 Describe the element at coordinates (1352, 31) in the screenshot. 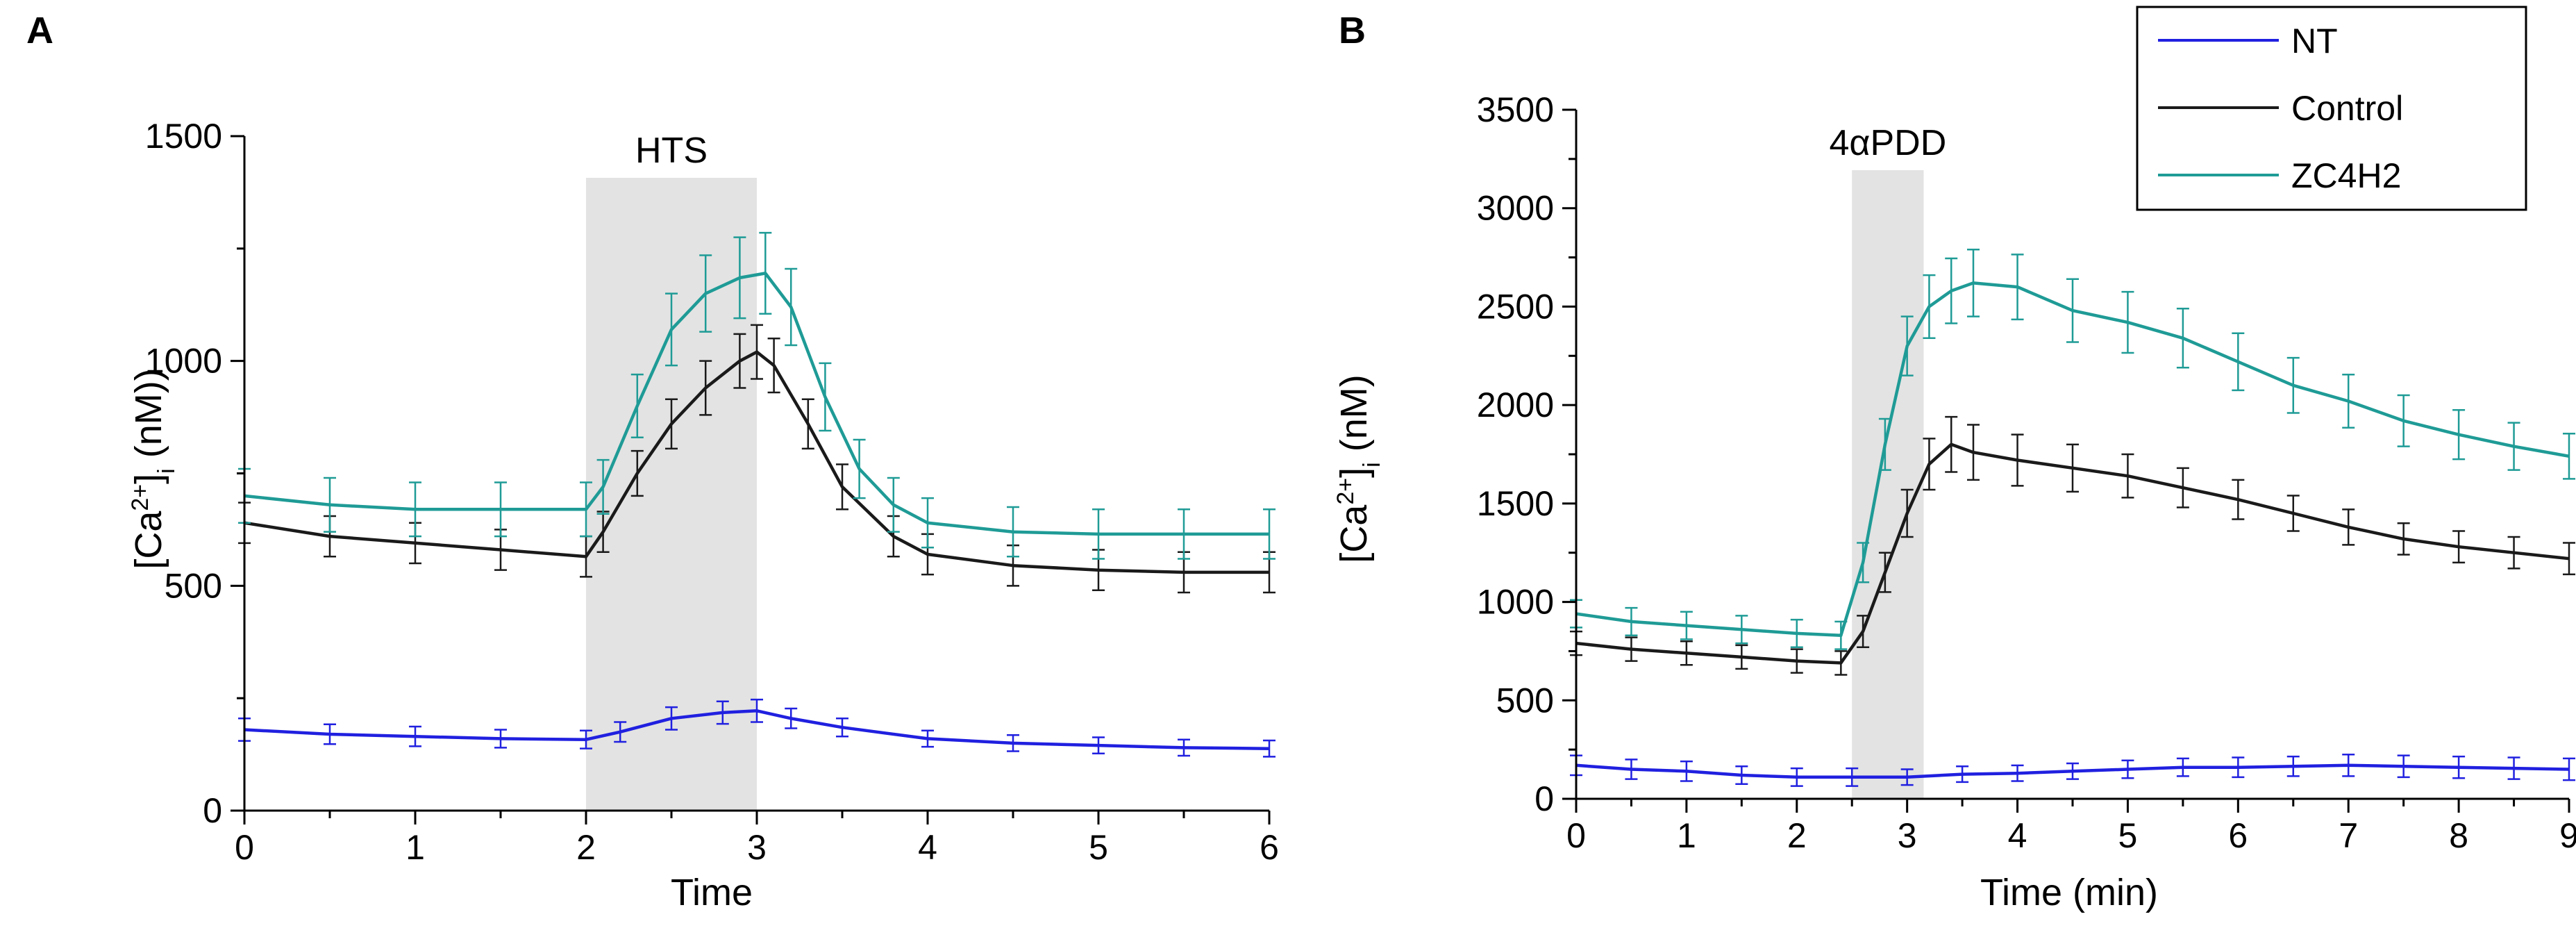

I see `panel-b-label: B` at that location.